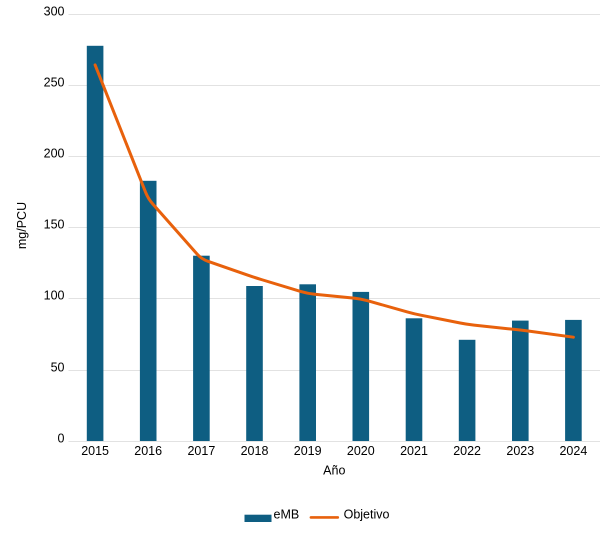 The width and height of the screenshot is (610, 535). Describe the element at coordinates (201, 451) in the screenshot. I see `svg-text: 2017` at that location.